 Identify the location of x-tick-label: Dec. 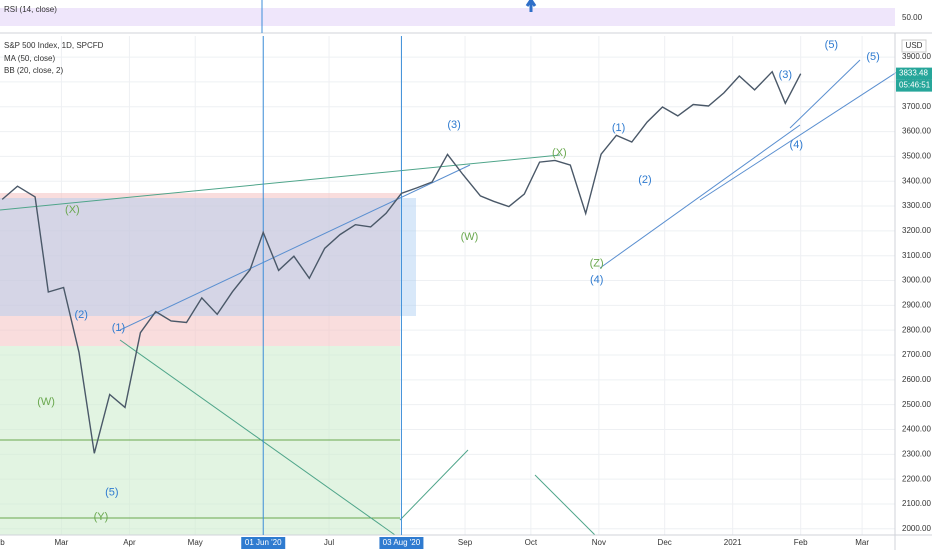
(665, 542).